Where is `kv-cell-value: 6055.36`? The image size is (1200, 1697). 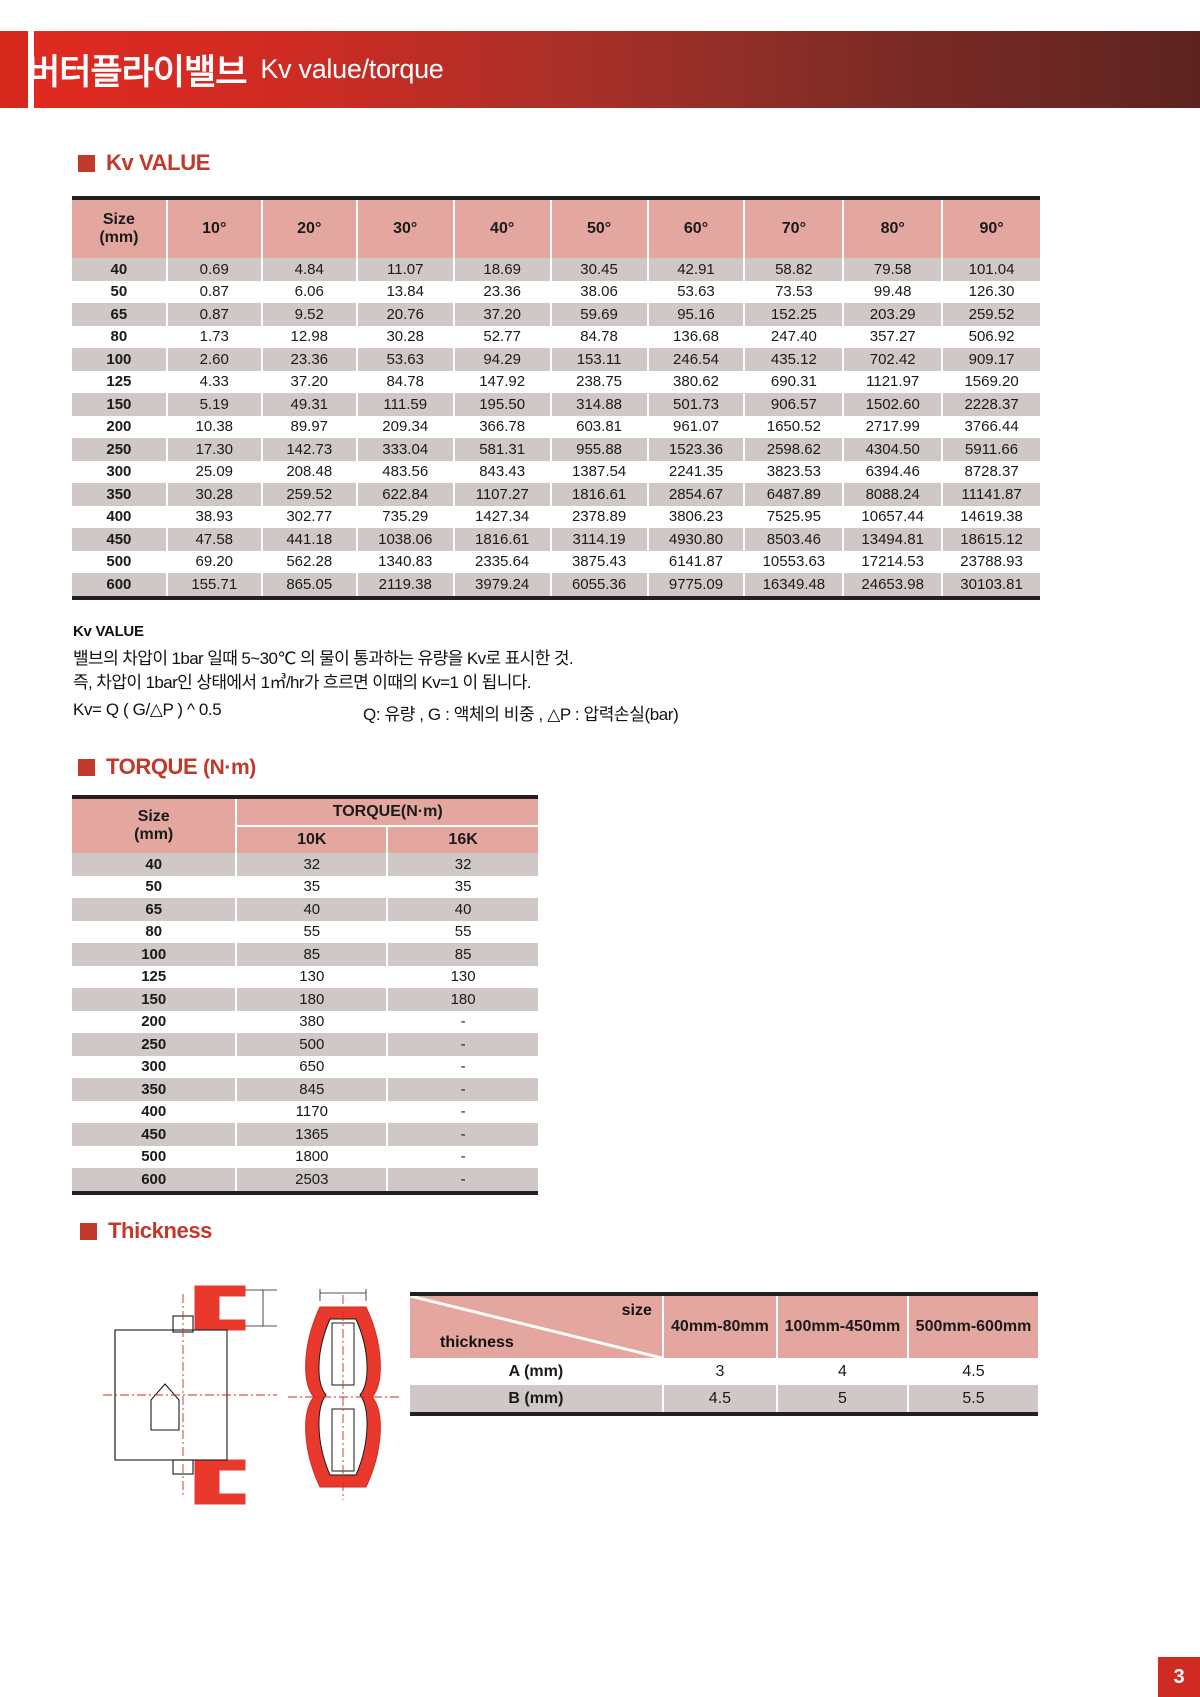 kv-cell-value: 6055.36 is located at coordinates (599, 585).